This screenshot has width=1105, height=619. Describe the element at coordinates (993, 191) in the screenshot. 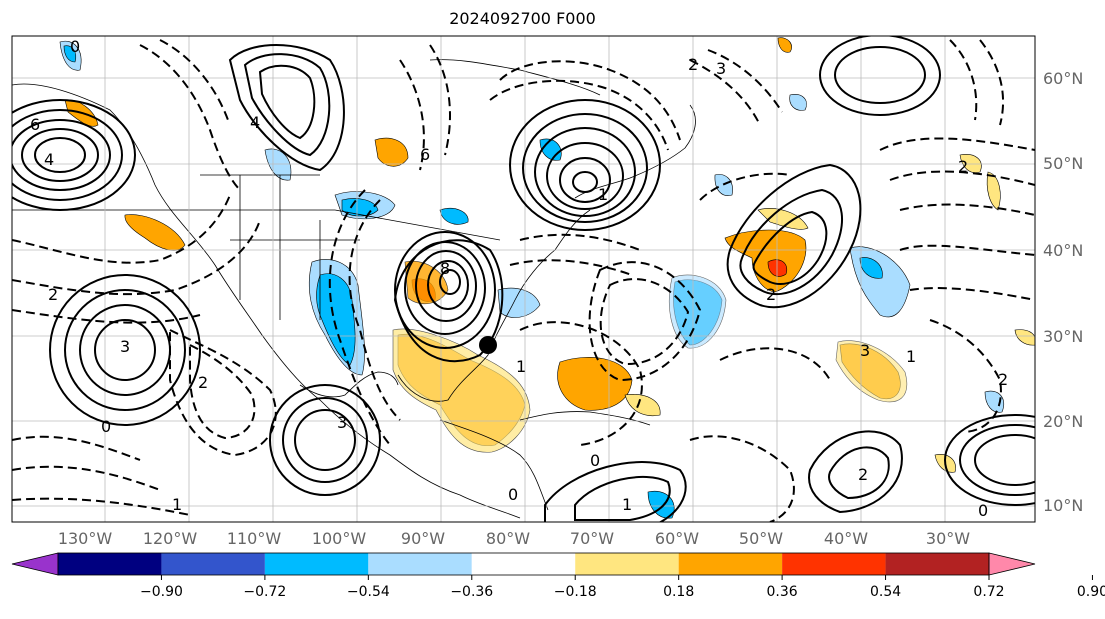

I see `shade-east2-yellow` at that location.